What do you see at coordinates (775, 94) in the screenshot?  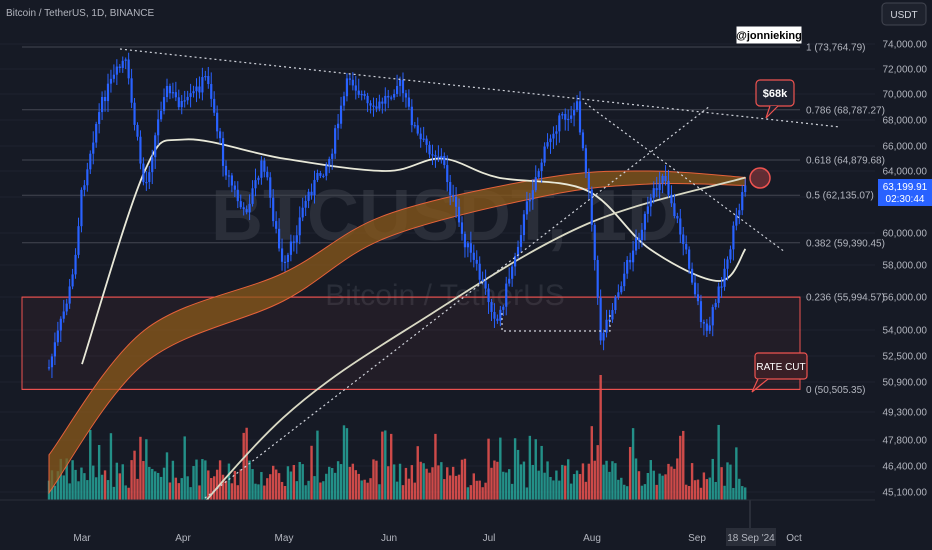 I see `target-label: $68k` at bounding box center [775, 94].